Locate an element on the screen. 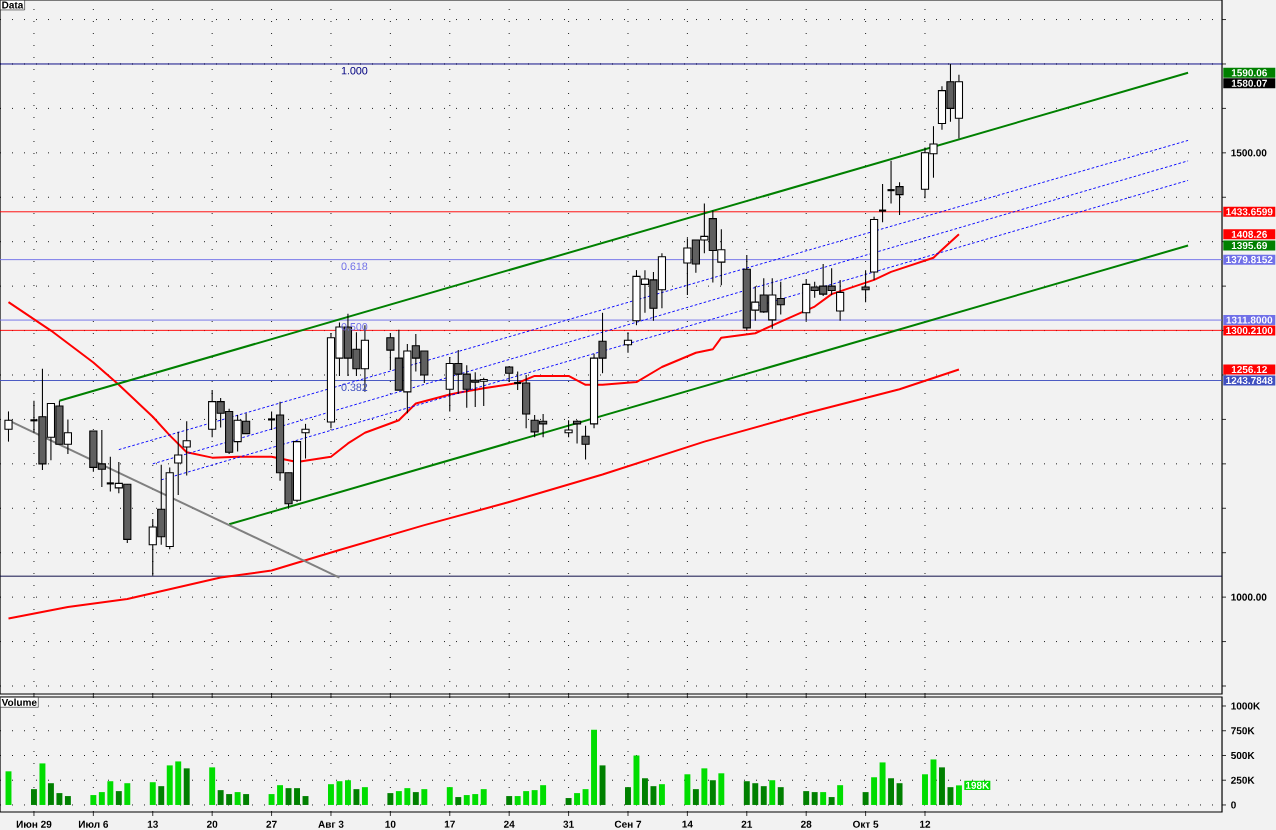 The width and height of the screenshot is (1276, 830). x-tick-label: 17 is located at coordinates (449, 824).